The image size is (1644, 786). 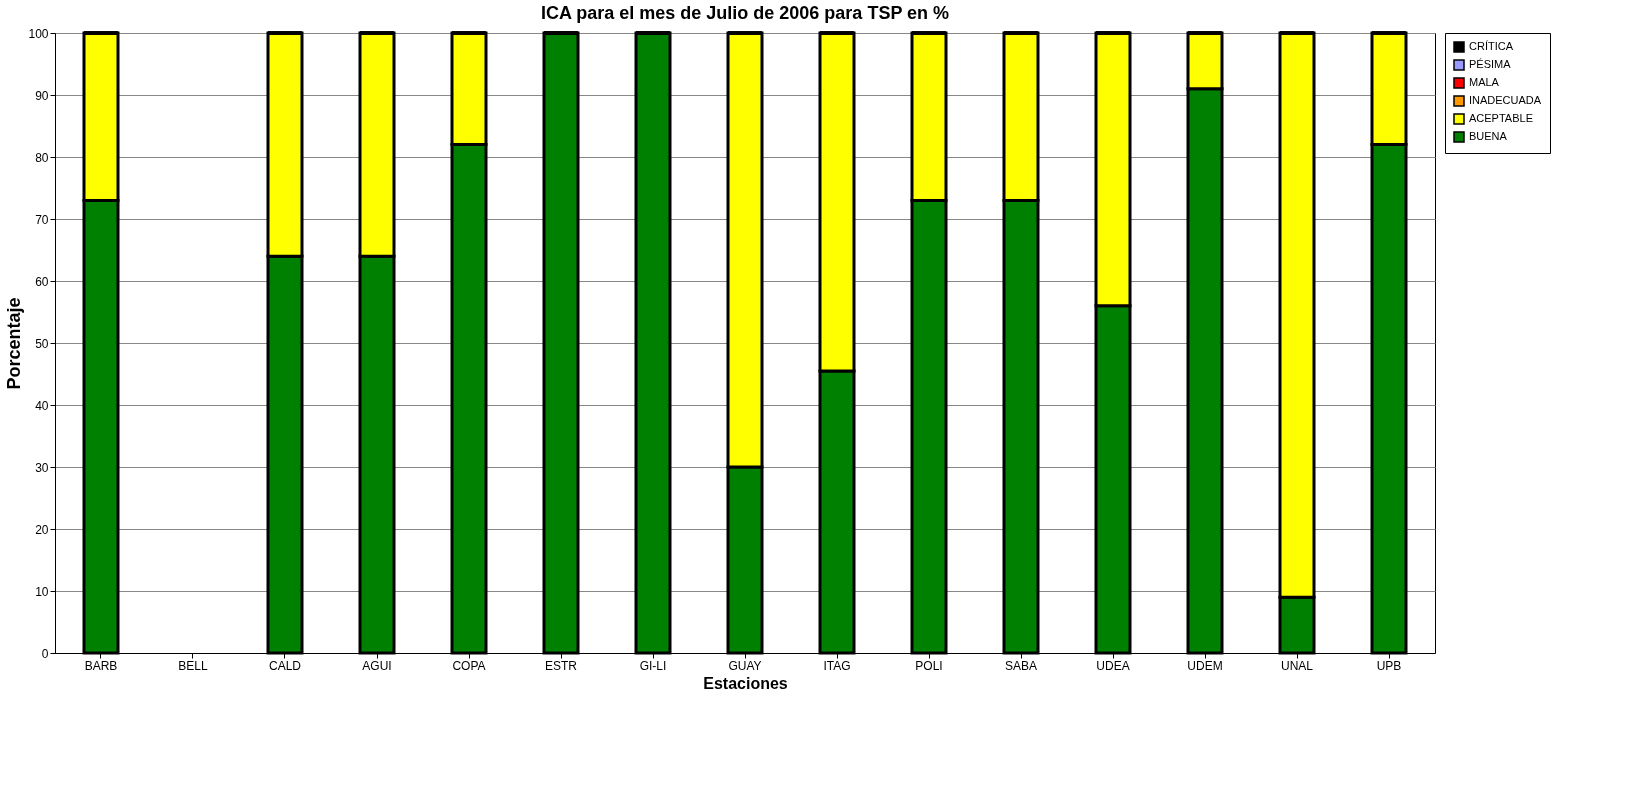 What do you see at coordinates (42, 591) in the screenshot?
I see `y-tick-label: 10` at bounding box center [42, 591].